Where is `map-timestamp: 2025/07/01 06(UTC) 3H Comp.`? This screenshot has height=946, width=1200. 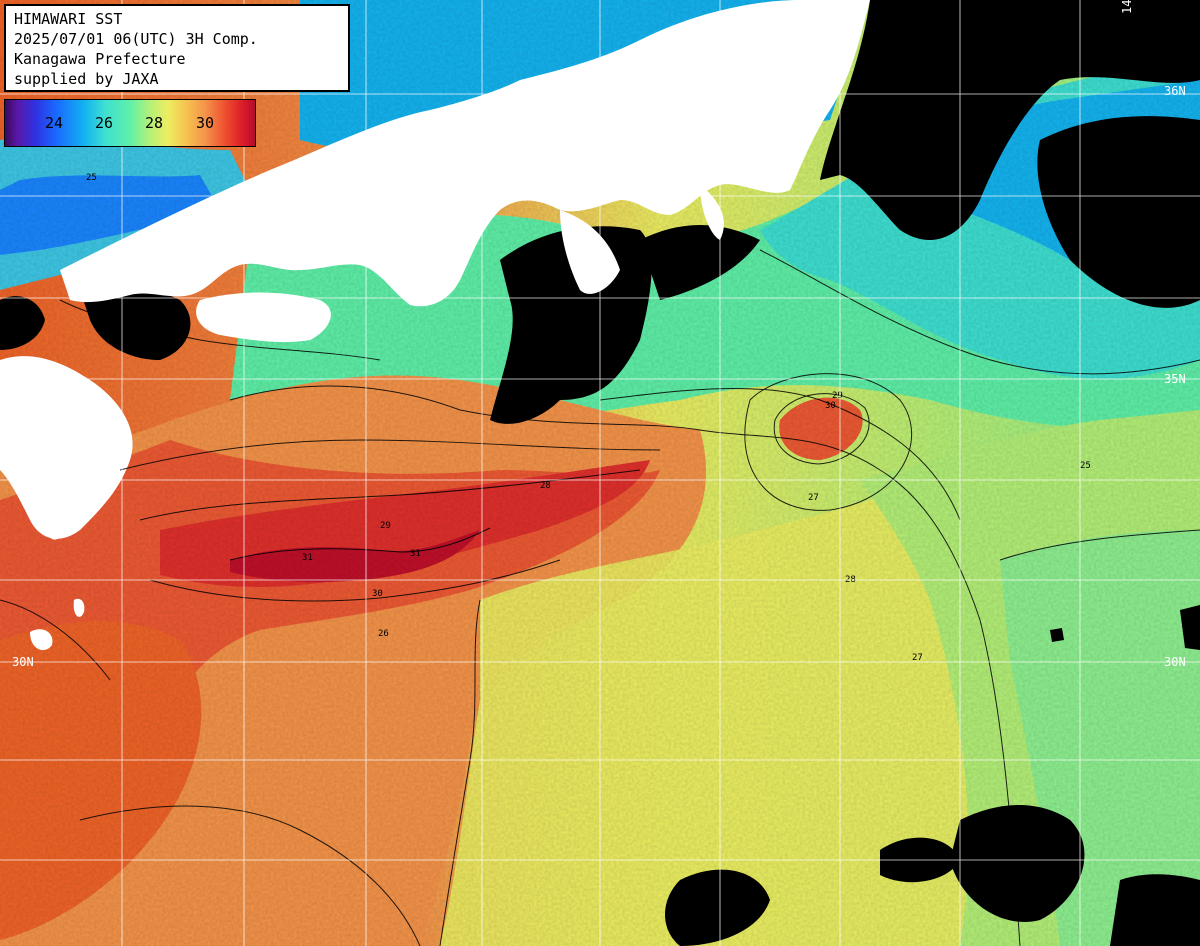
map-timestamp: 2025/07/01 06(UTC) 3H Comp. is located at coordinates (136, 39).